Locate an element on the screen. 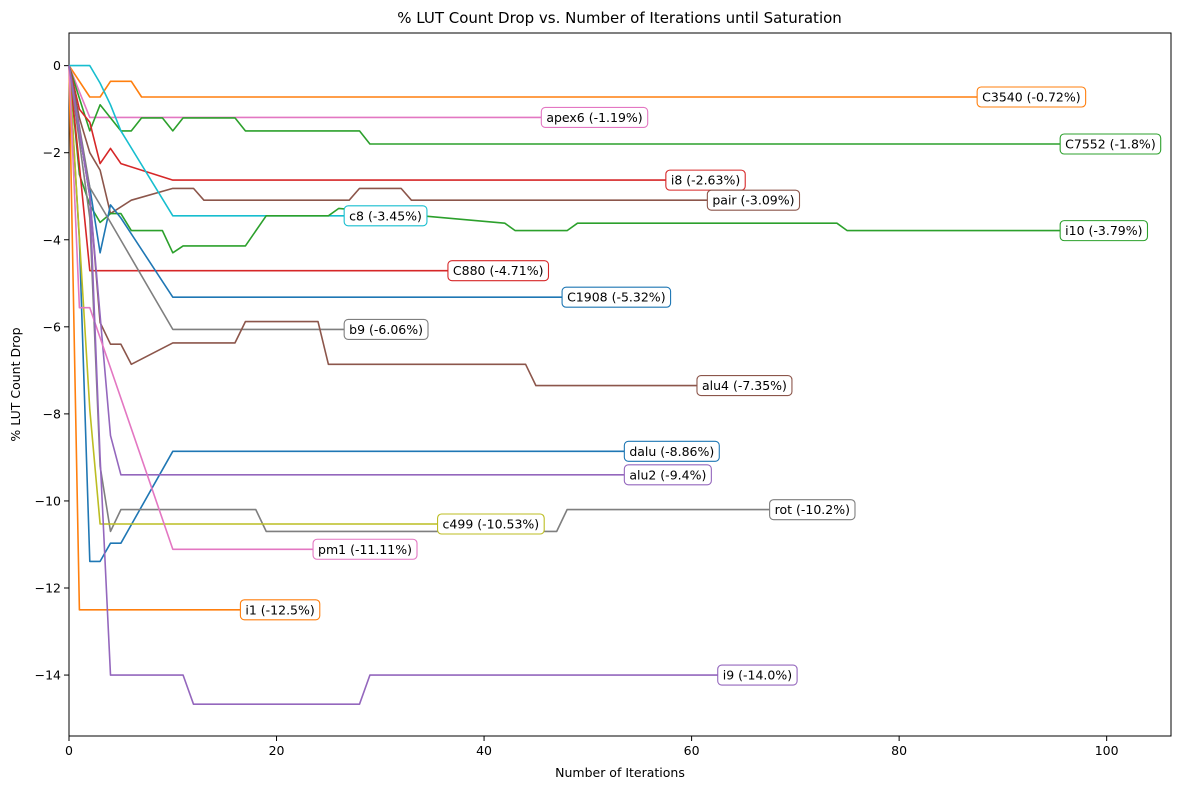 The height and width of the screenshot is (790, 1180). label-text: rot (-10.2%) is located at coordinates (812, 509).